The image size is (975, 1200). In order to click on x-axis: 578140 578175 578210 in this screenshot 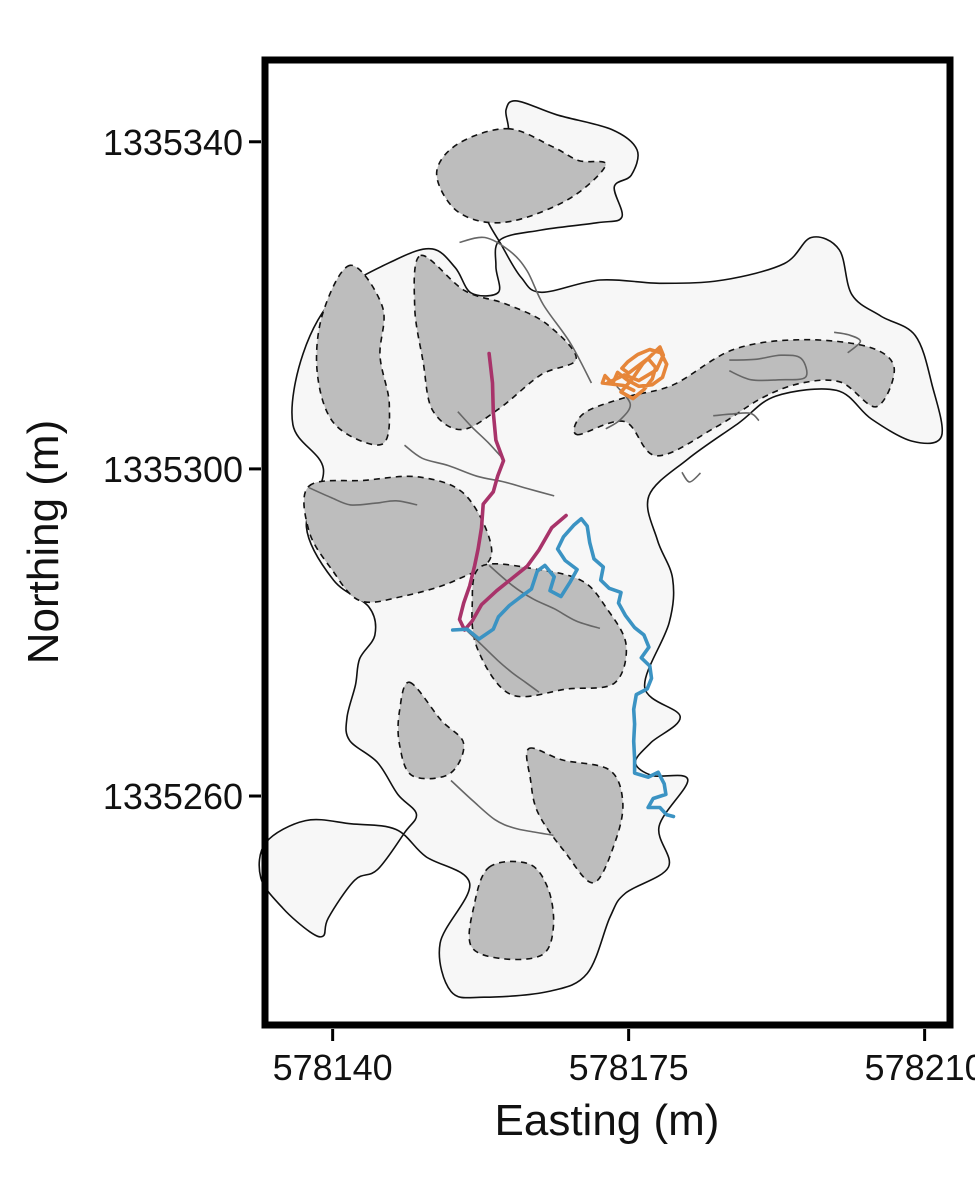, I will do `click(624, 1058)`.